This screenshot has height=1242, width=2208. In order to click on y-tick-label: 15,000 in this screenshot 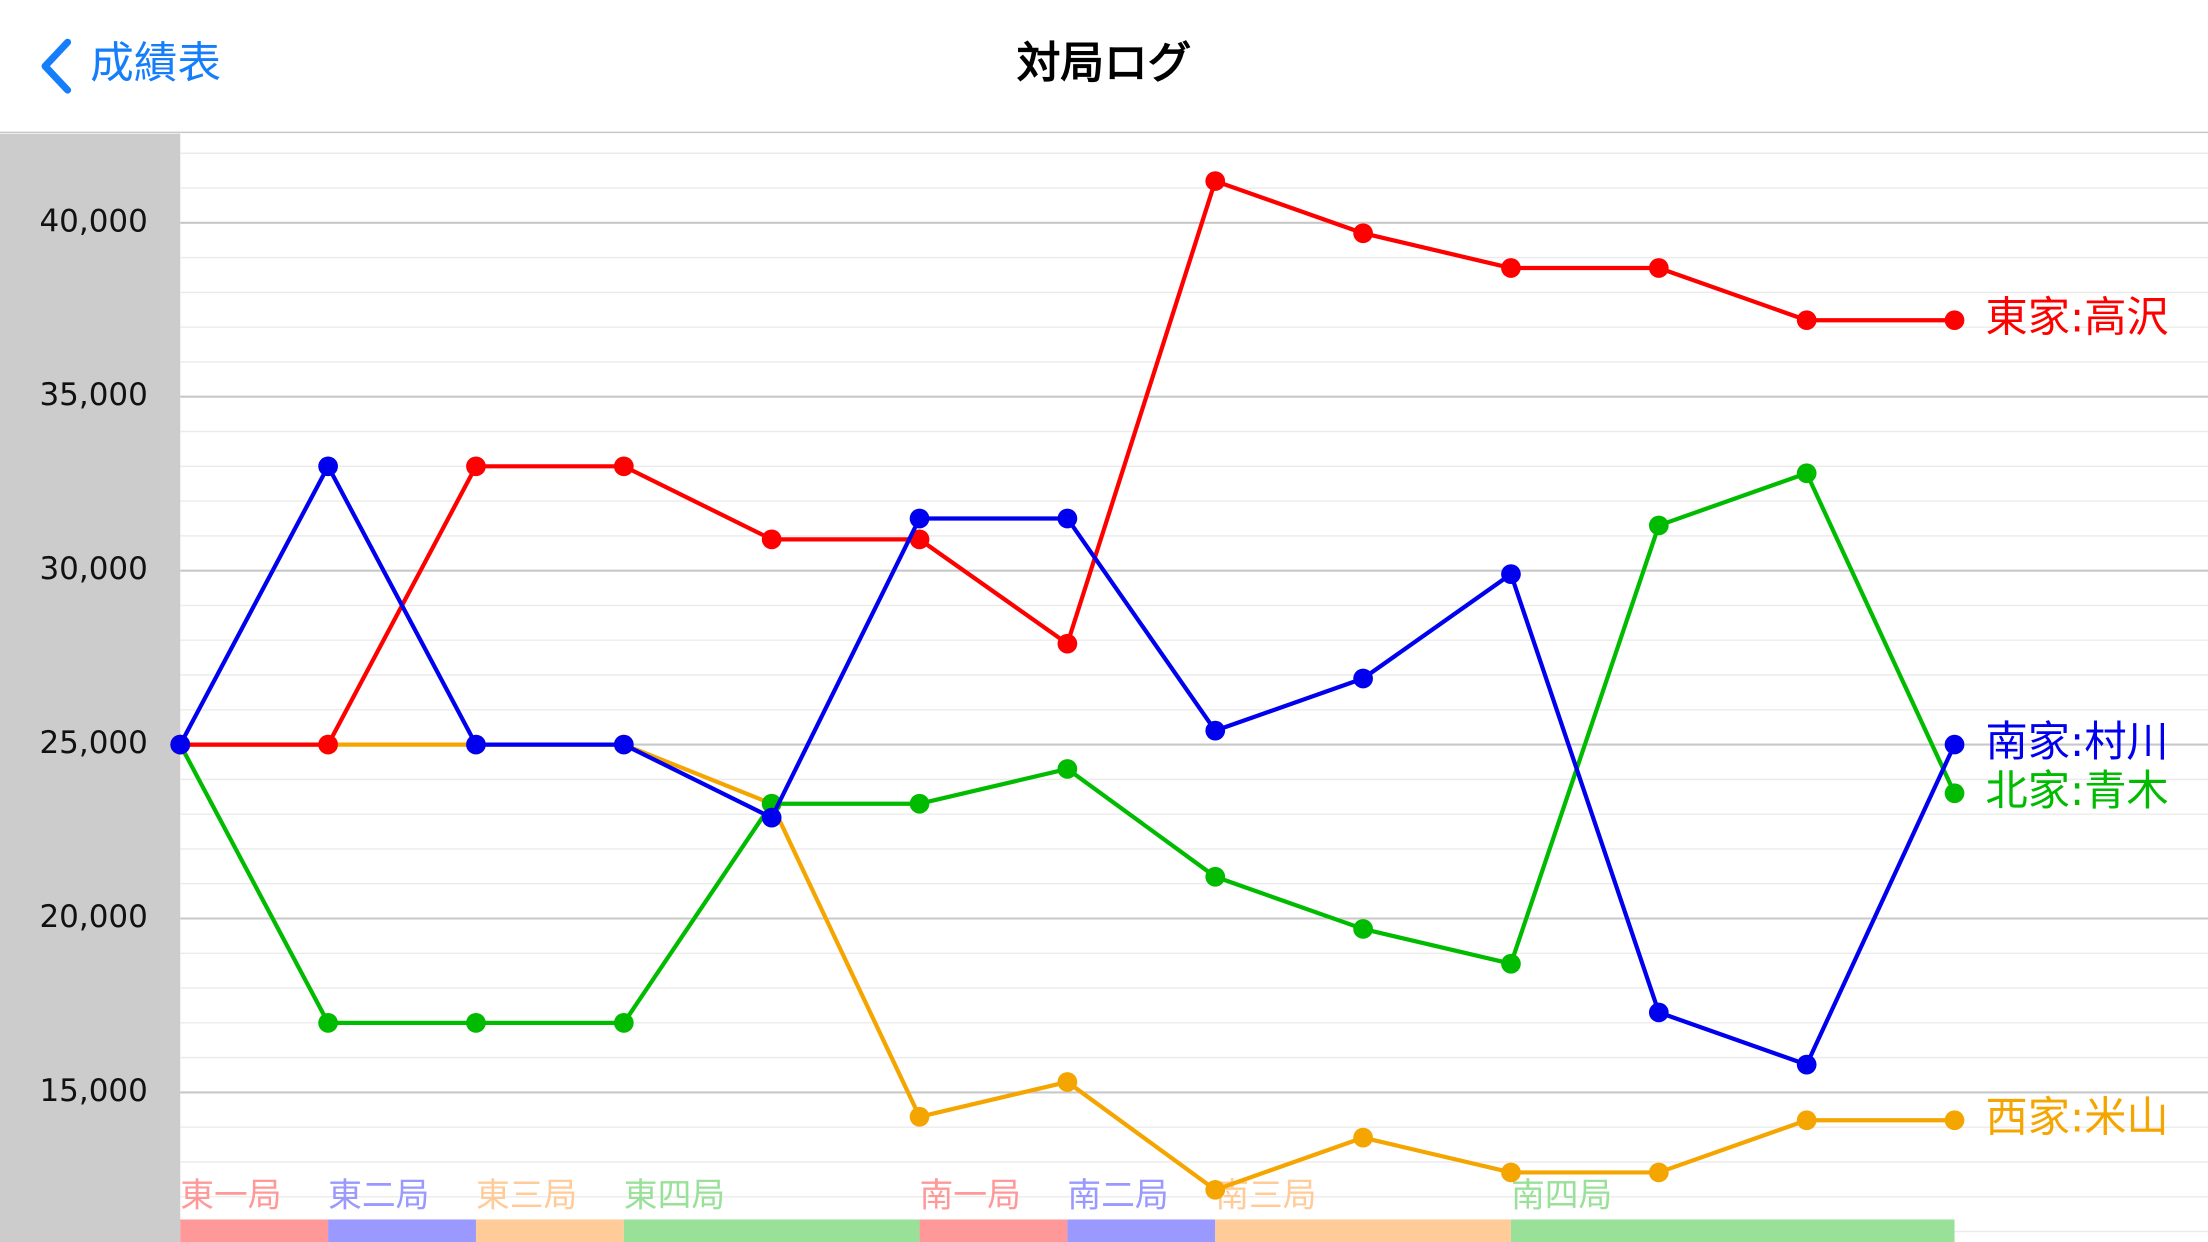, I will do `click(93, 1091)`.